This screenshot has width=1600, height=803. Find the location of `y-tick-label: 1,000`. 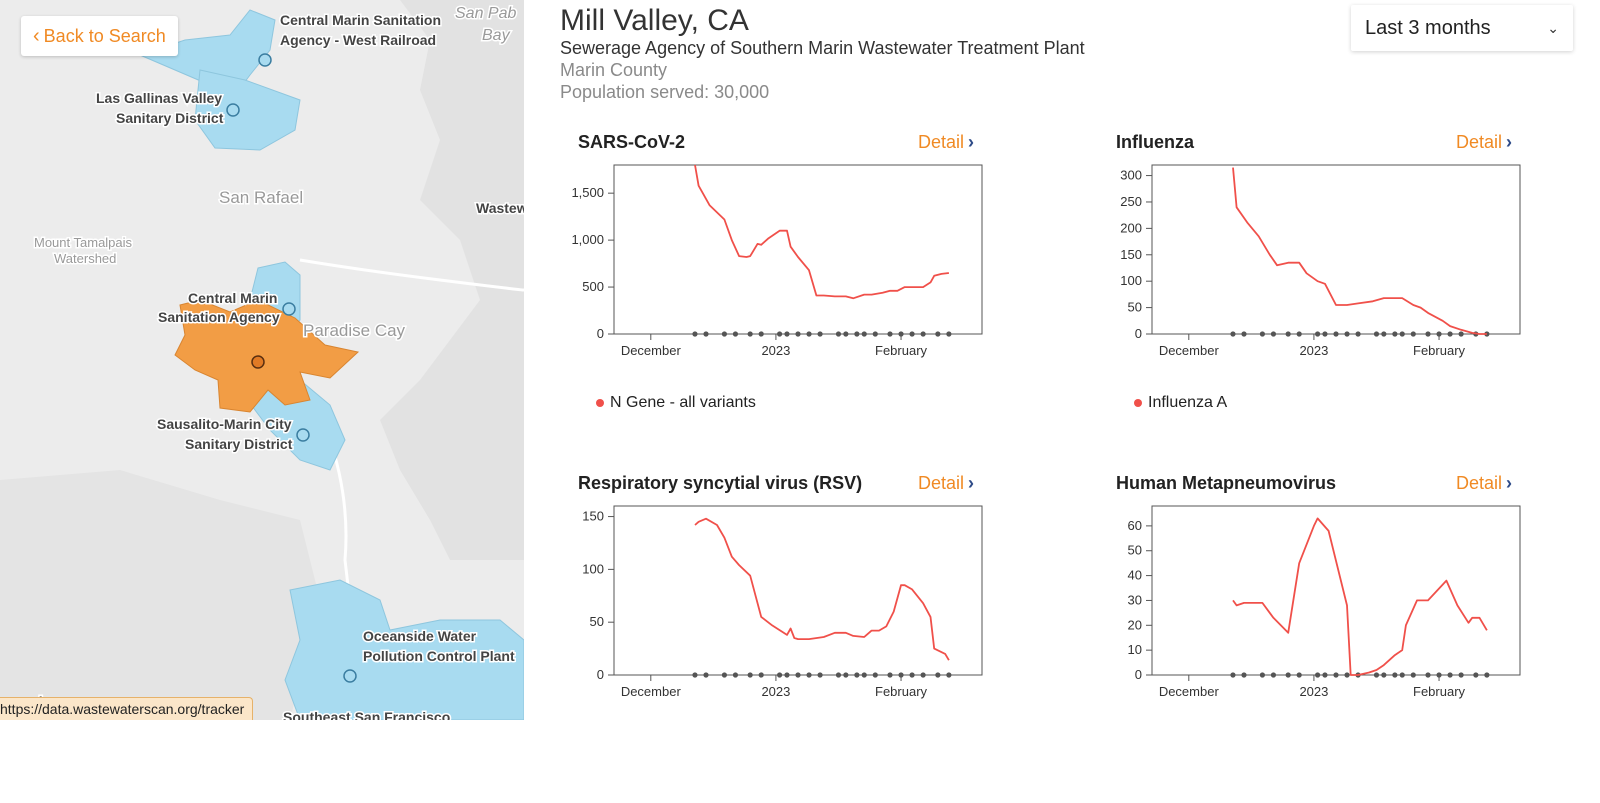

y-tick-label: 1,000 is located at coordinates (587, 239).